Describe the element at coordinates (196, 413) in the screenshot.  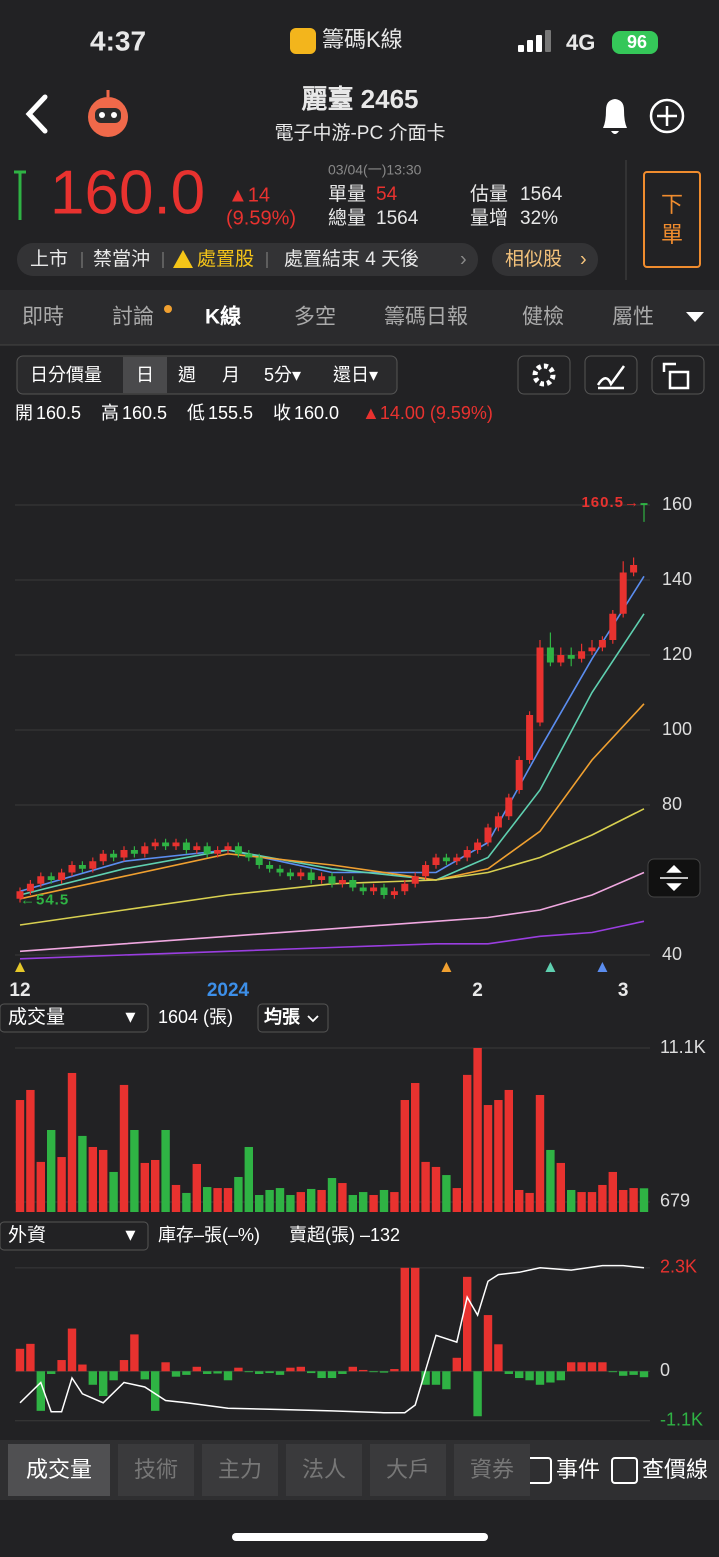
I see `ohlc-label: 低` at that location.